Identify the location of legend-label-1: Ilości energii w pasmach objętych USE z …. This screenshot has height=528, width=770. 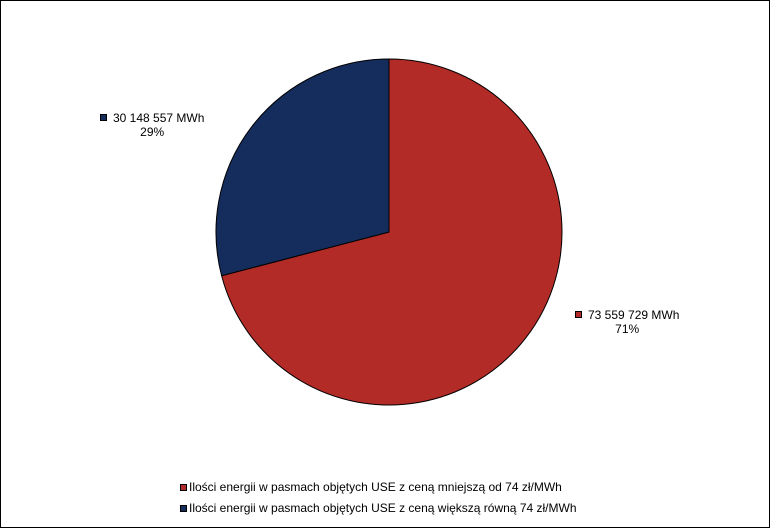
(375, 487).